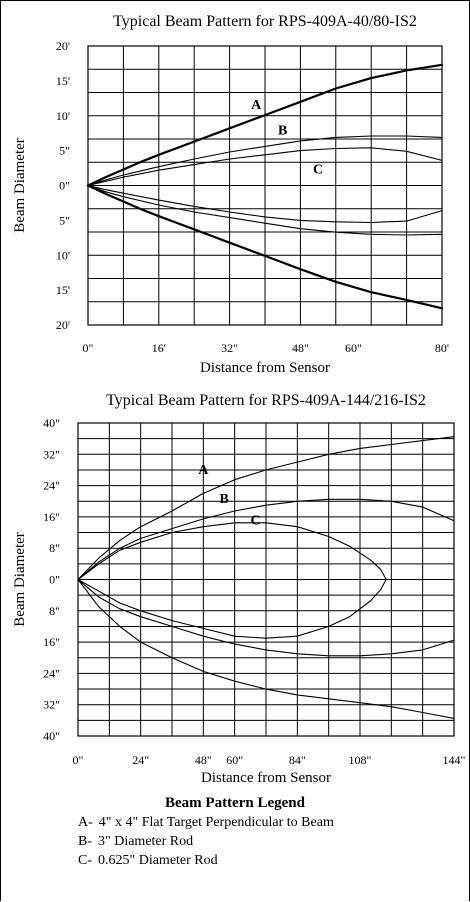 Image resolution: width=470 pixels, height=902 pixels. Describe the element at coordinates (85, 841) in the screenshot. I see `legend-key-b: B-` at that location.